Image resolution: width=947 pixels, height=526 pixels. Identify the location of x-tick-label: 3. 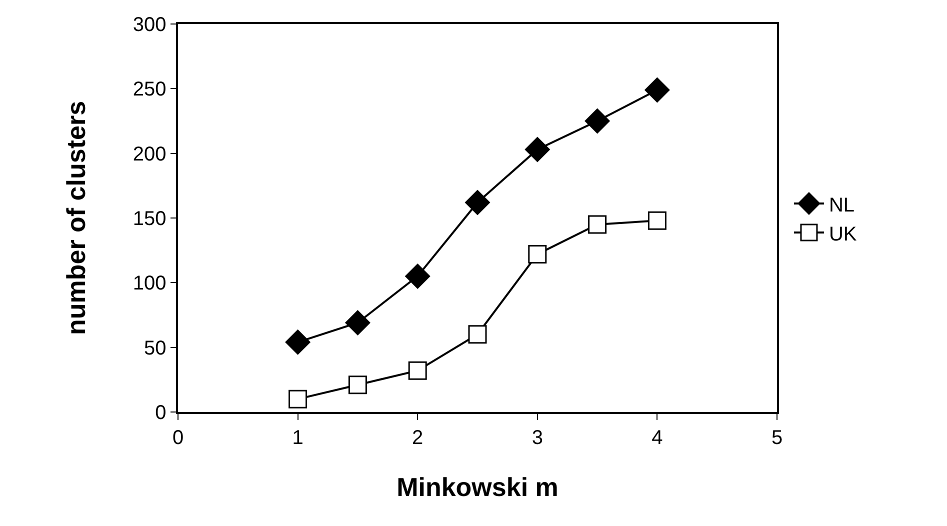
(537, 437).